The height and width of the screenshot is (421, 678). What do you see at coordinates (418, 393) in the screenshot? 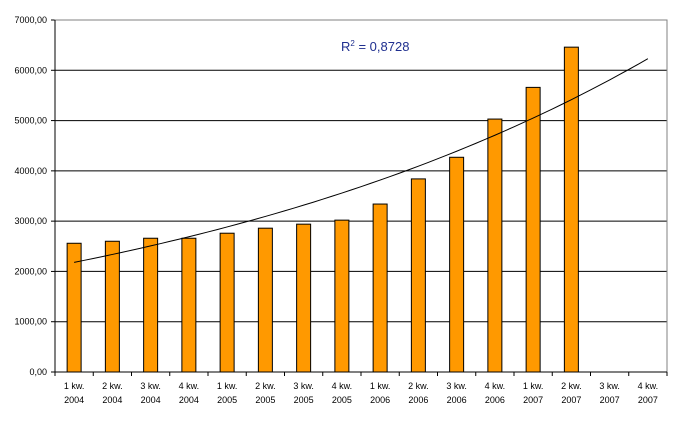
I see `x-tick-label: 2 kw. 2006` at bounding box center [418, 393].